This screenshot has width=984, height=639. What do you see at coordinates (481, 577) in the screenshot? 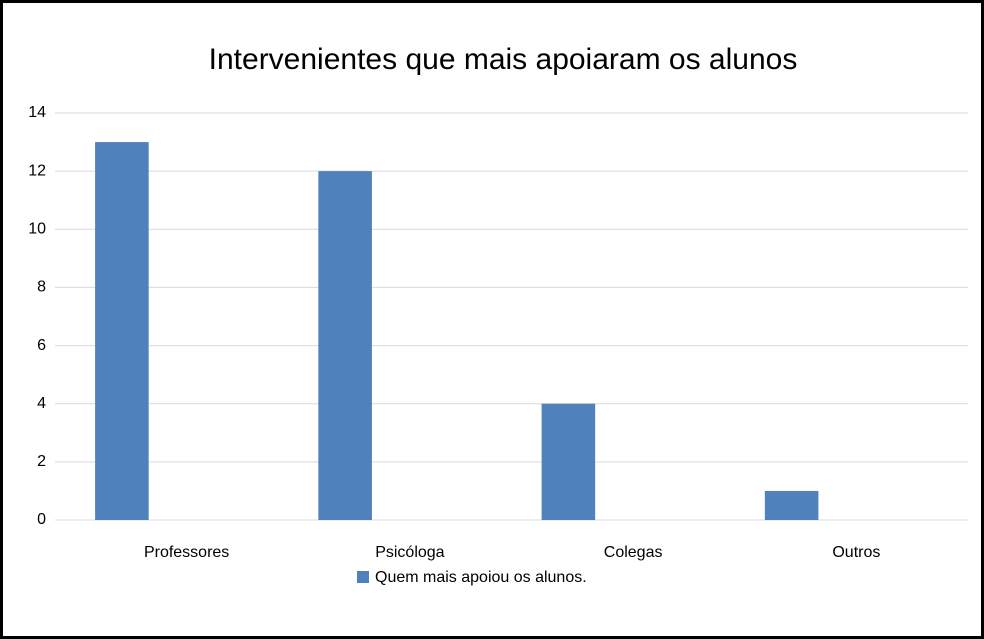
I see `legend-label: Quem mais apoiou os alunos.` at bounding box center [481, 577].